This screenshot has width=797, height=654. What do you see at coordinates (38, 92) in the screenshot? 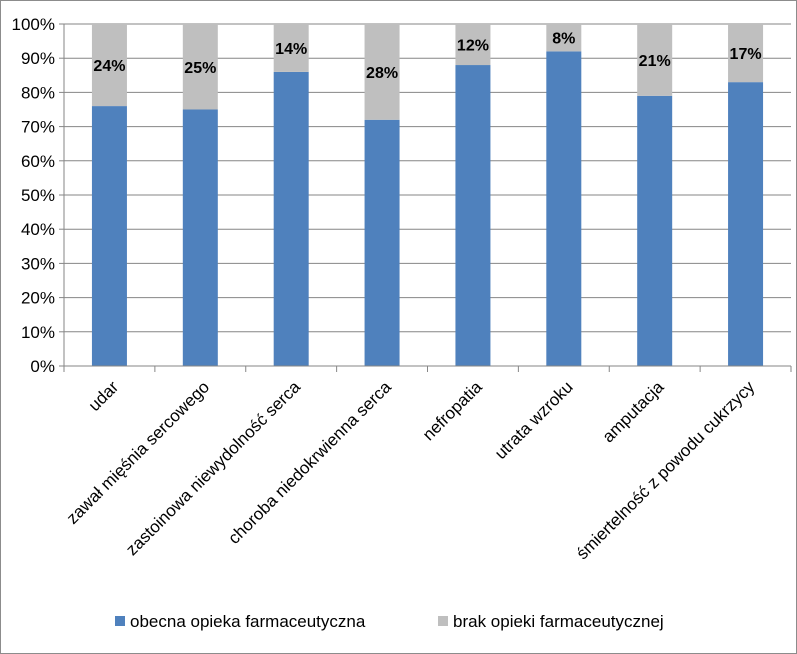
I see `y-tick-label: 80%` at bounding box center [38, 92].